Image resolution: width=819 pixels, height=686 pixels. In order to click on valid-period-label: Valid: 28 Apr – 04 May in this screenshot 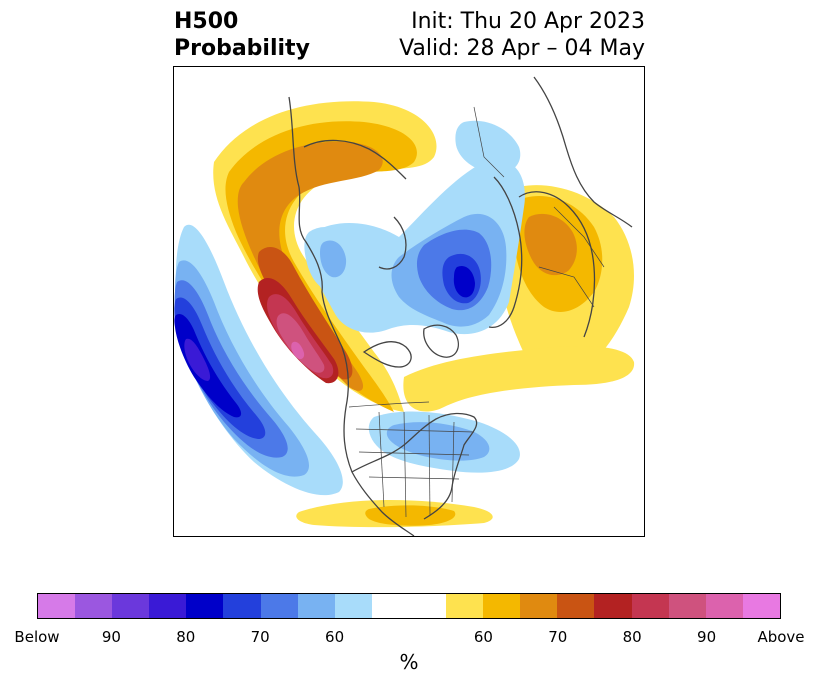, I will do `click(522, 48)`.